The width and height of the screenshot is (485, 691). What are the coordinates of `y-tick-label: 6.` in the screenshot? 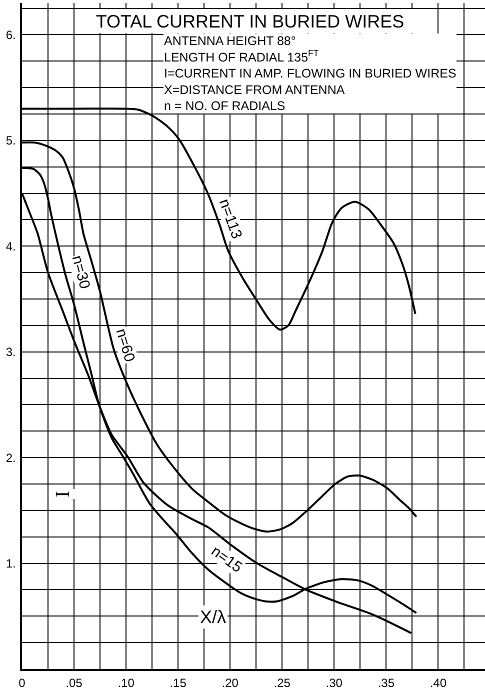 It's located at (11, 35).